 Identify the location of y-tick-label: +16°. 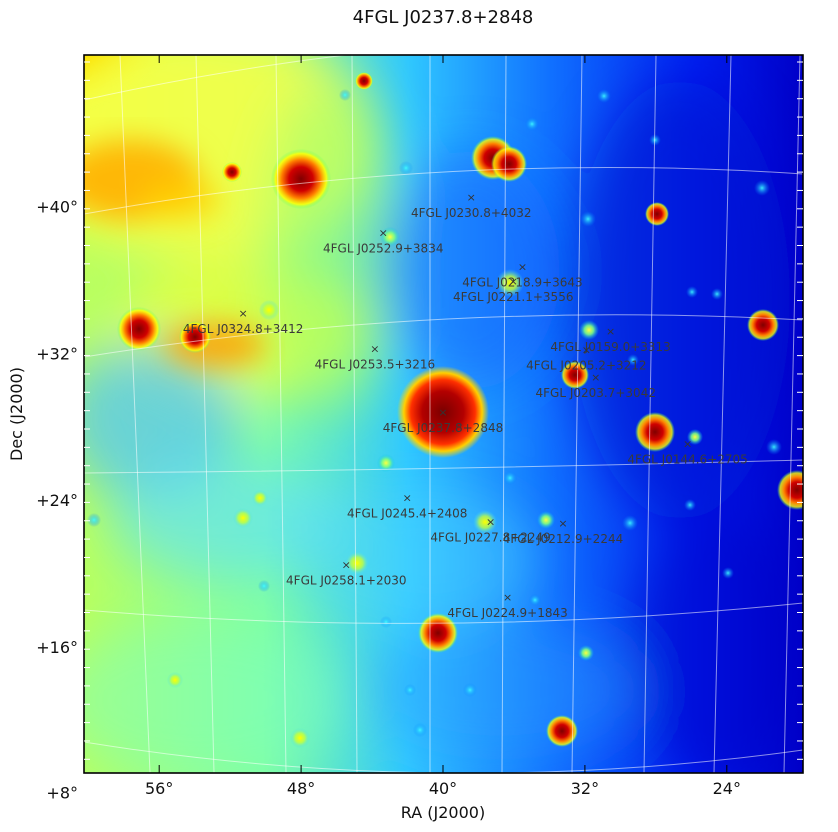
(57, 647).